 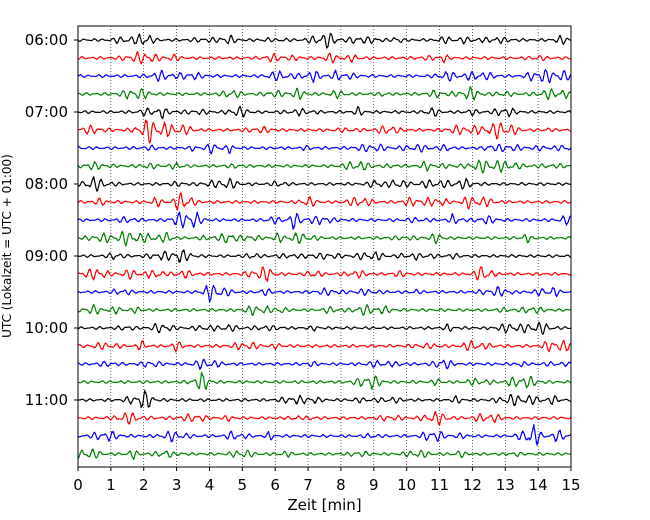 What do you see at coordinates (324, 505) in the screenshot?
I see `x-axis-label: Zeit [min]` at bounding box center [324, 505].